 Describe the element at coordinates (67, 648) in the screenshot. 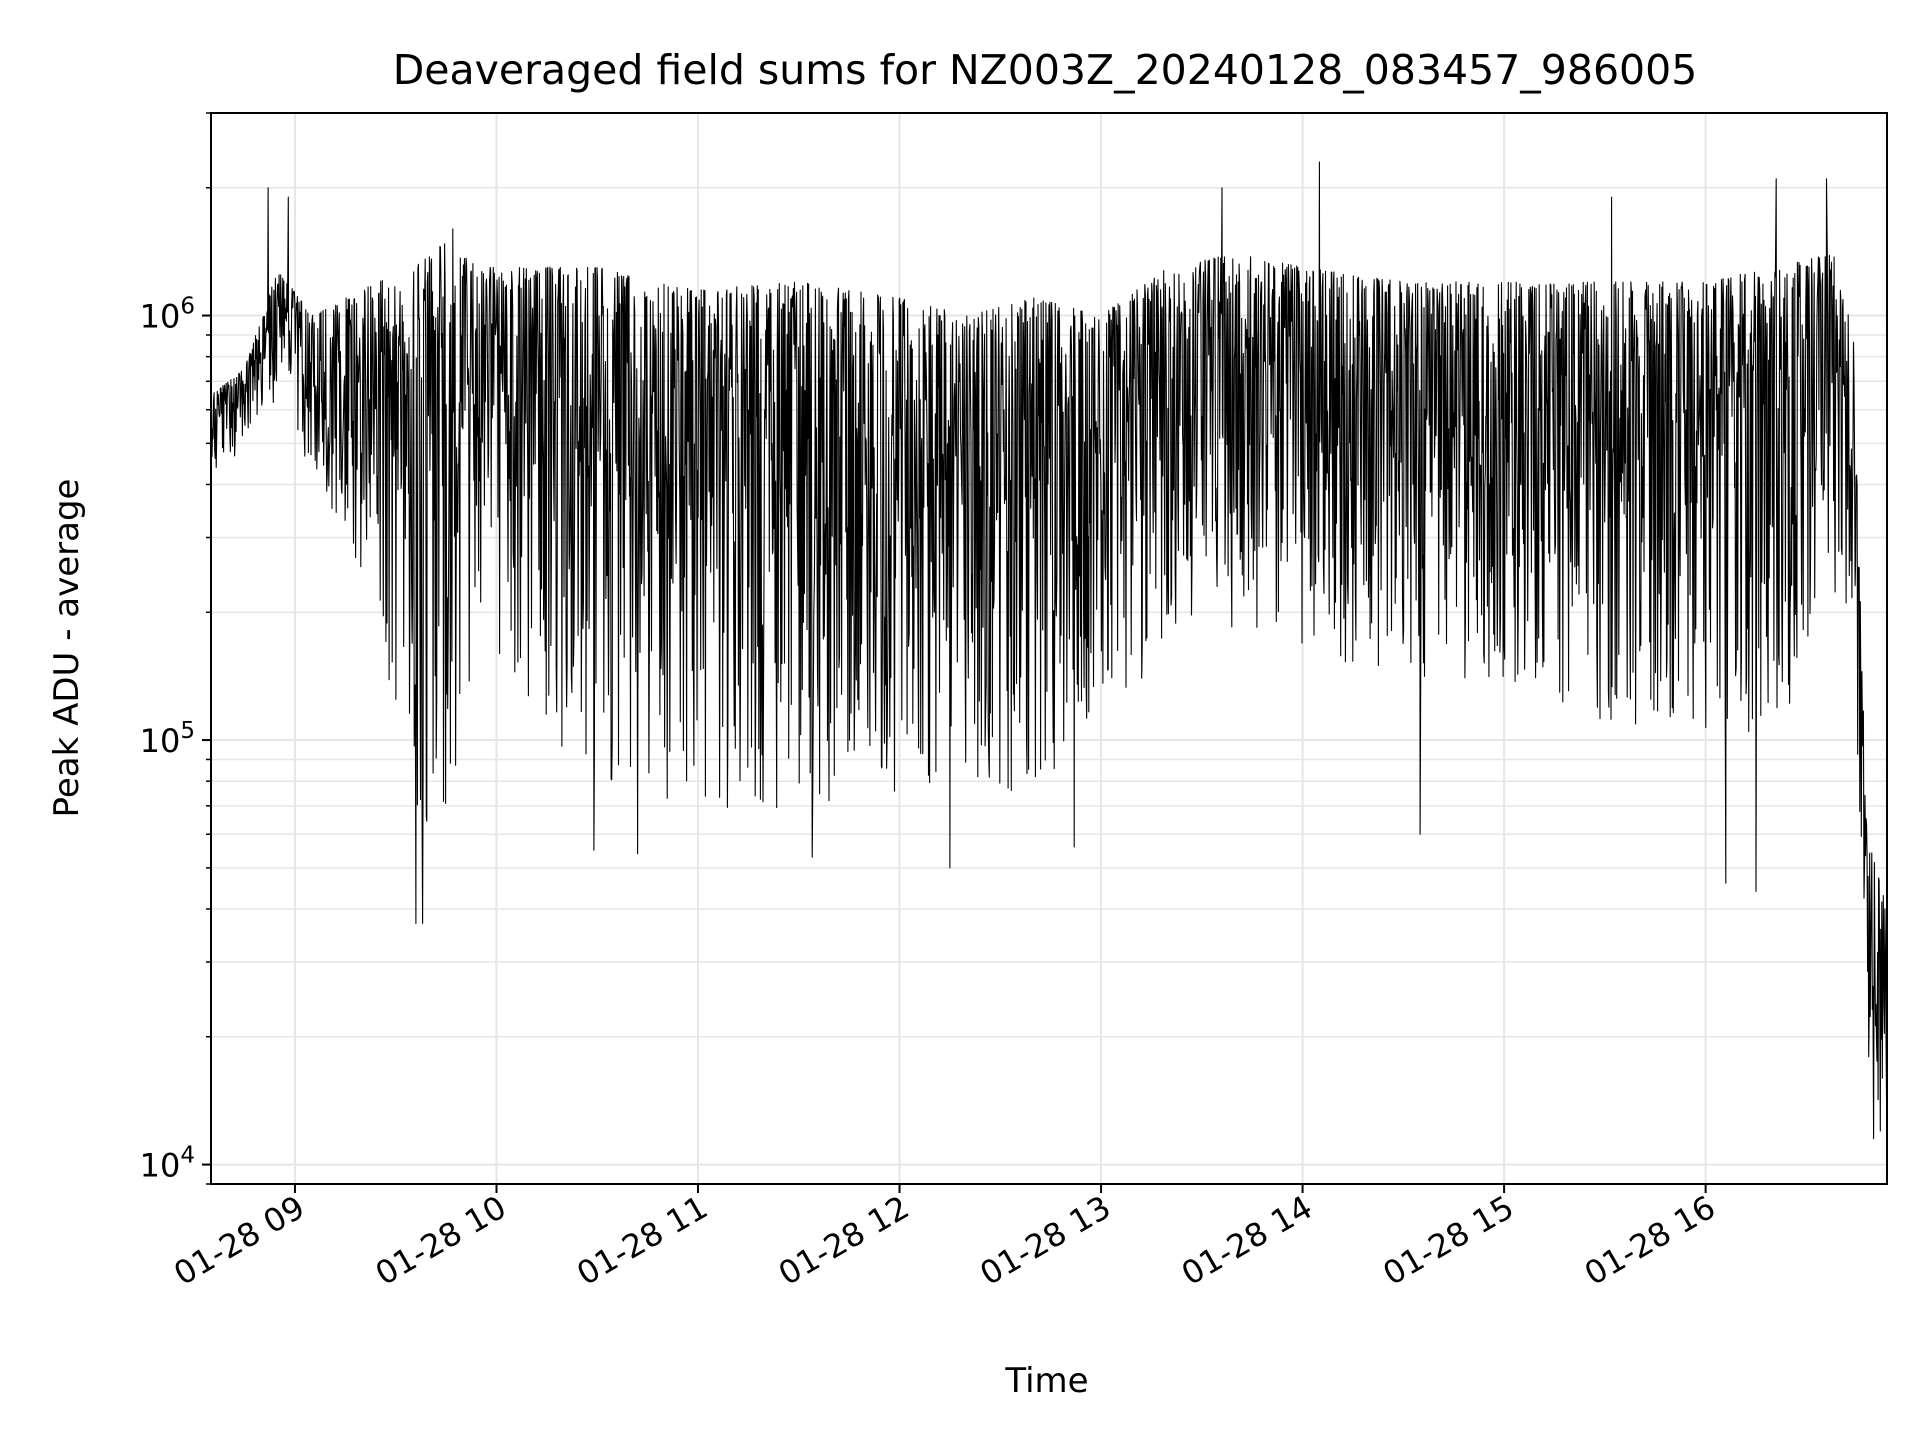

I see `y-axis-label: Peak ADU - average` at that location.